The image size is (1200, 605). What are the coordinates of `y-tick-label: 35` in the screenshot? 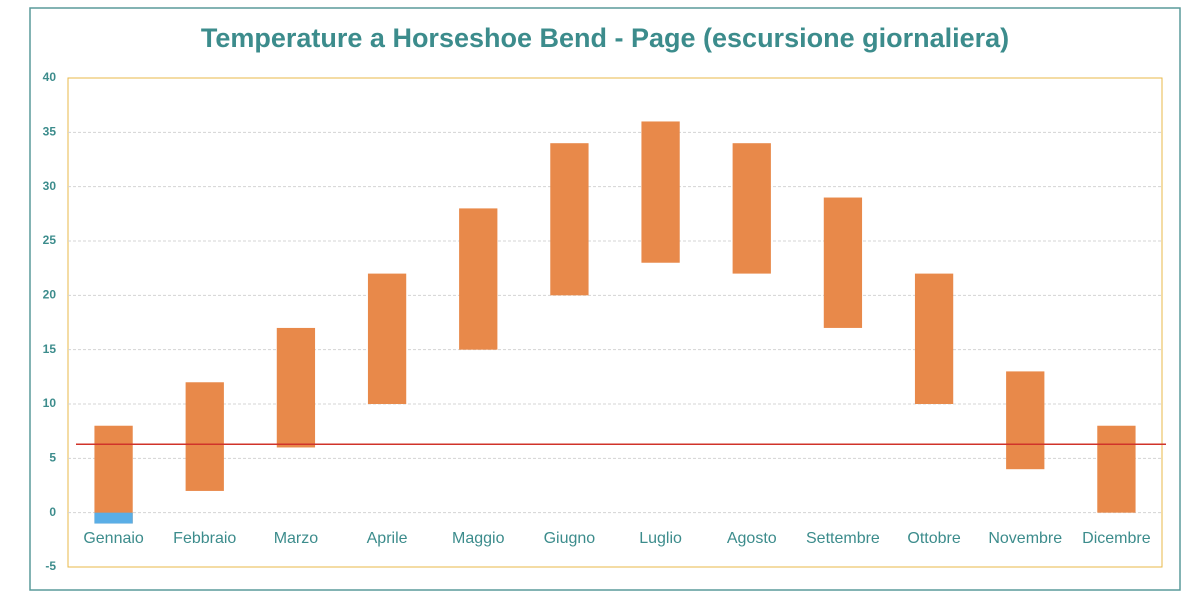 It's located at (50, 132).